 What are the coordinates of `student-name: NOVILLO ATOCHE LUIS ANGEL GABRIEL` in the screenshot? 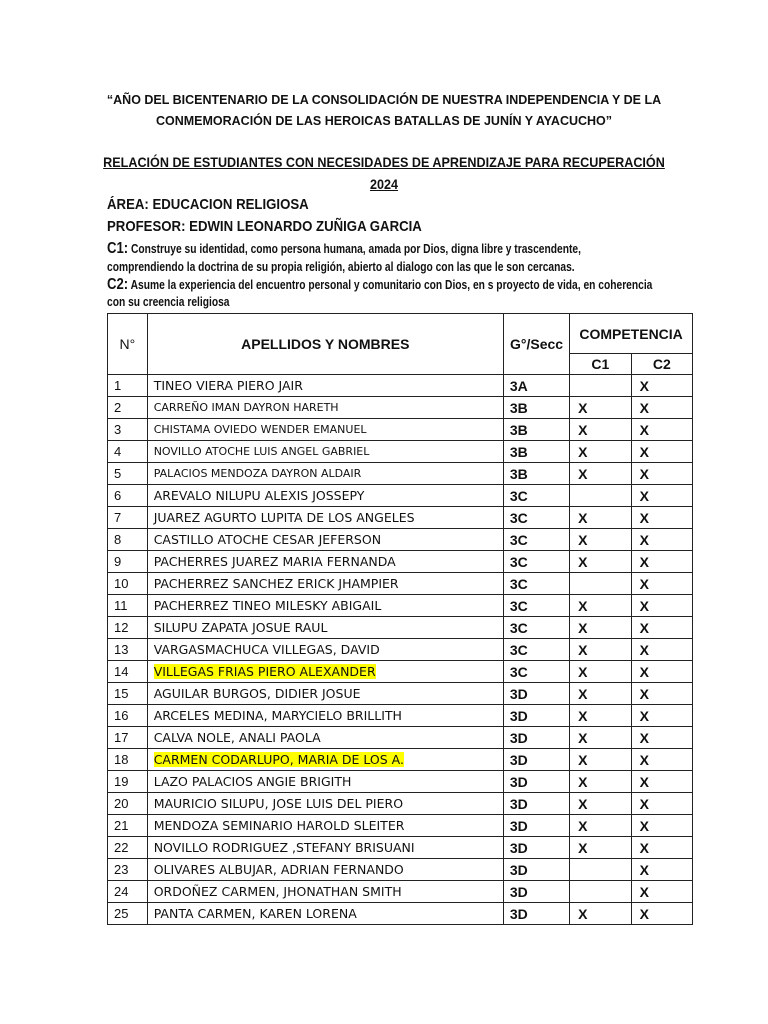 It's located at (325, 451).